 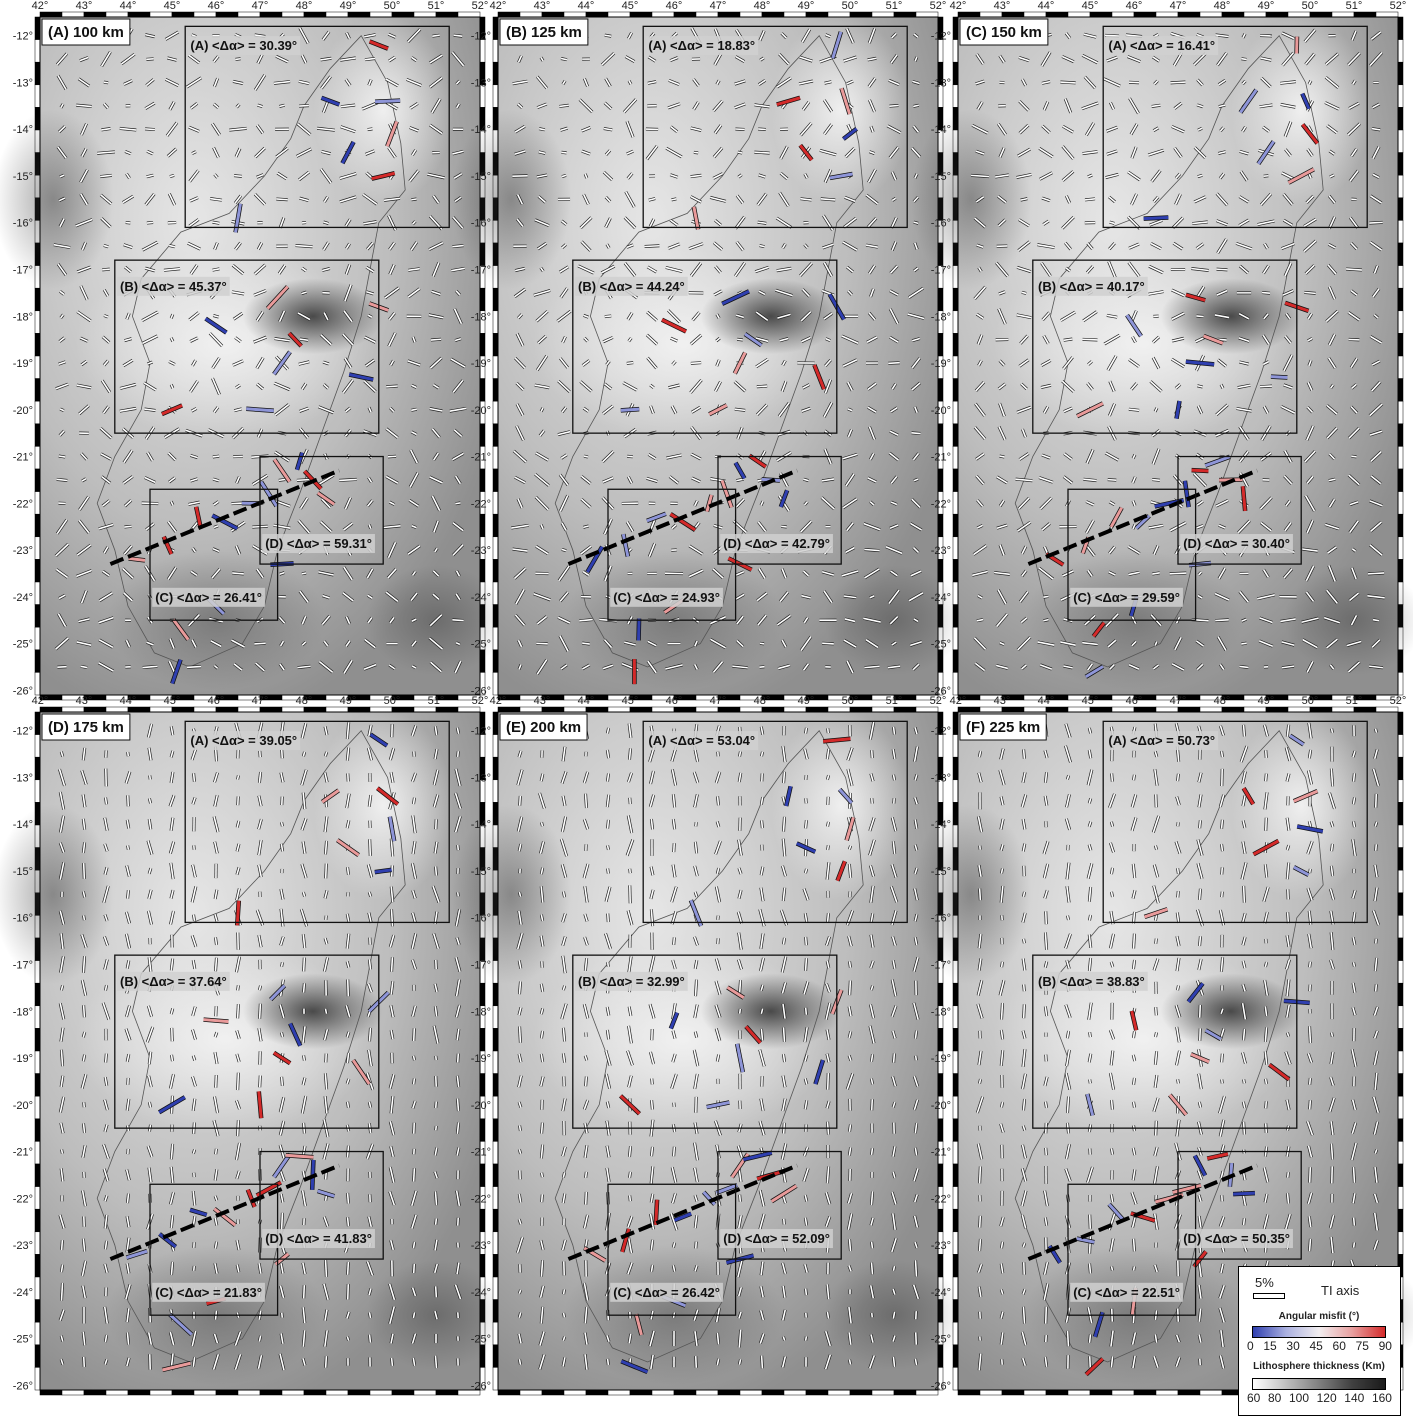 I want to click on longitude-tick-label: 46°, so click(x=216, y=6).